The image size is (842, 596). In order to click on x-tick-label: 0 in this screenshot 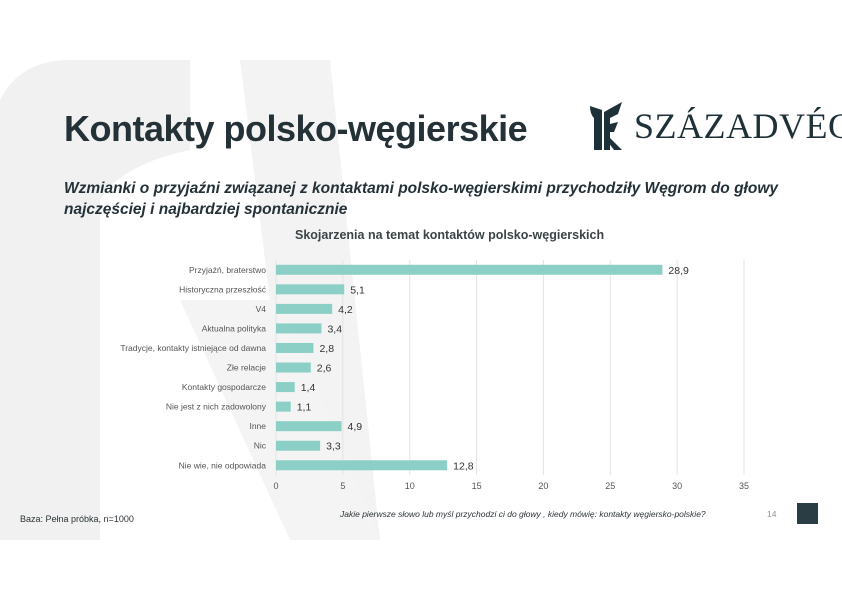, I will do `click(275, 486)`.